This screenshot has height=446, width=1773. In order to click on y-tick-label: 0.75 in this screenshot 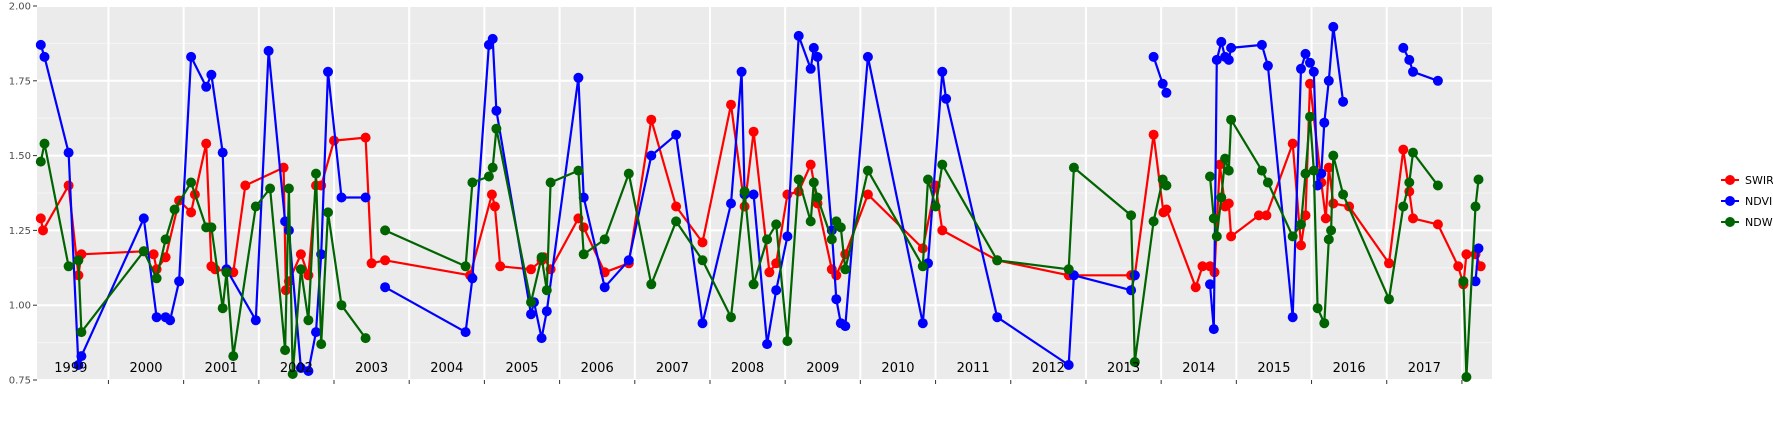, I will do `click(20, 381)`.